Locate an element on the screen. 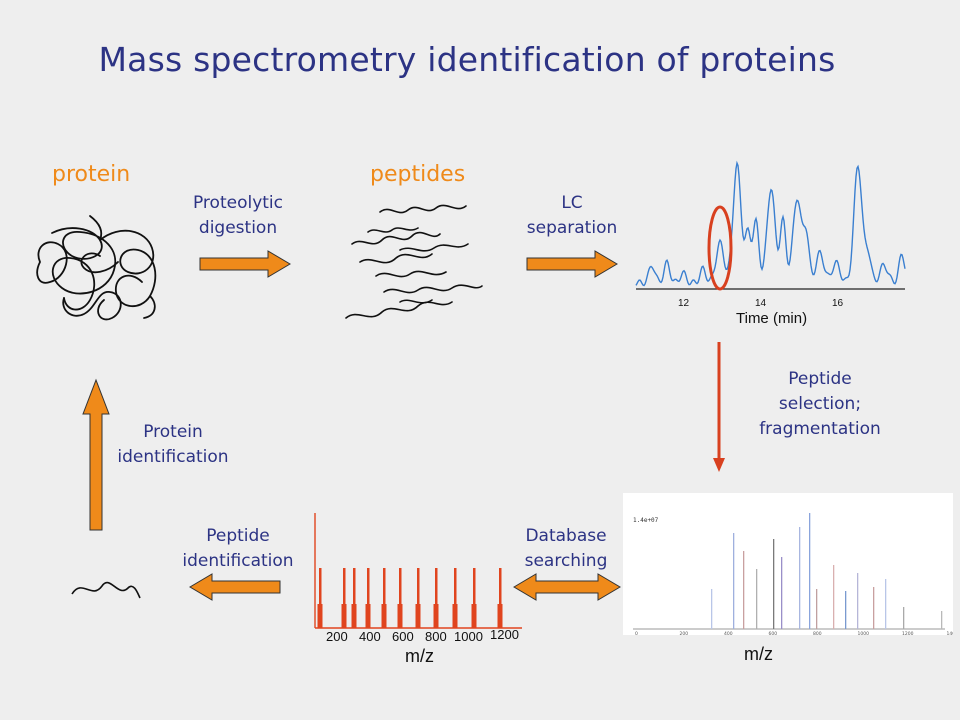 This screenshot has height=720, width=960. ms2-tick-label: 800 is located at coordinates (817, 633).